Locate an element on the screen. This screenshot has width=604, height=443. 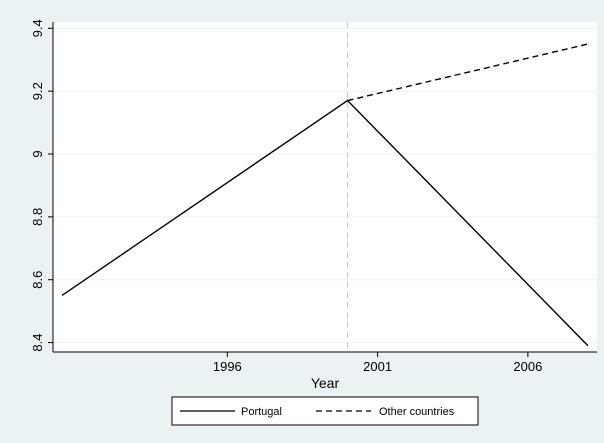
y-tick-label-5: 9.4 is located at coordinates (37, 28).